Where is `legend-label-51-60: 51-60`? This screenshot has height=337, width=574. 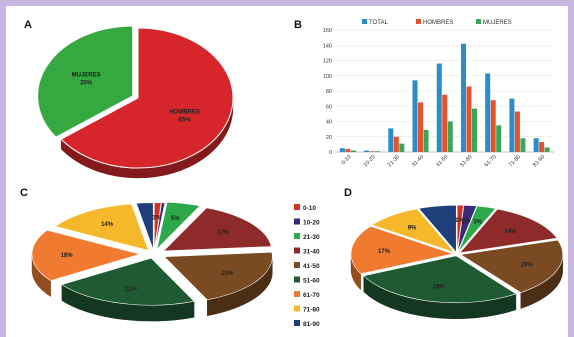 legend-label-51-60: 51-60 is located at coordinates (311, 281).